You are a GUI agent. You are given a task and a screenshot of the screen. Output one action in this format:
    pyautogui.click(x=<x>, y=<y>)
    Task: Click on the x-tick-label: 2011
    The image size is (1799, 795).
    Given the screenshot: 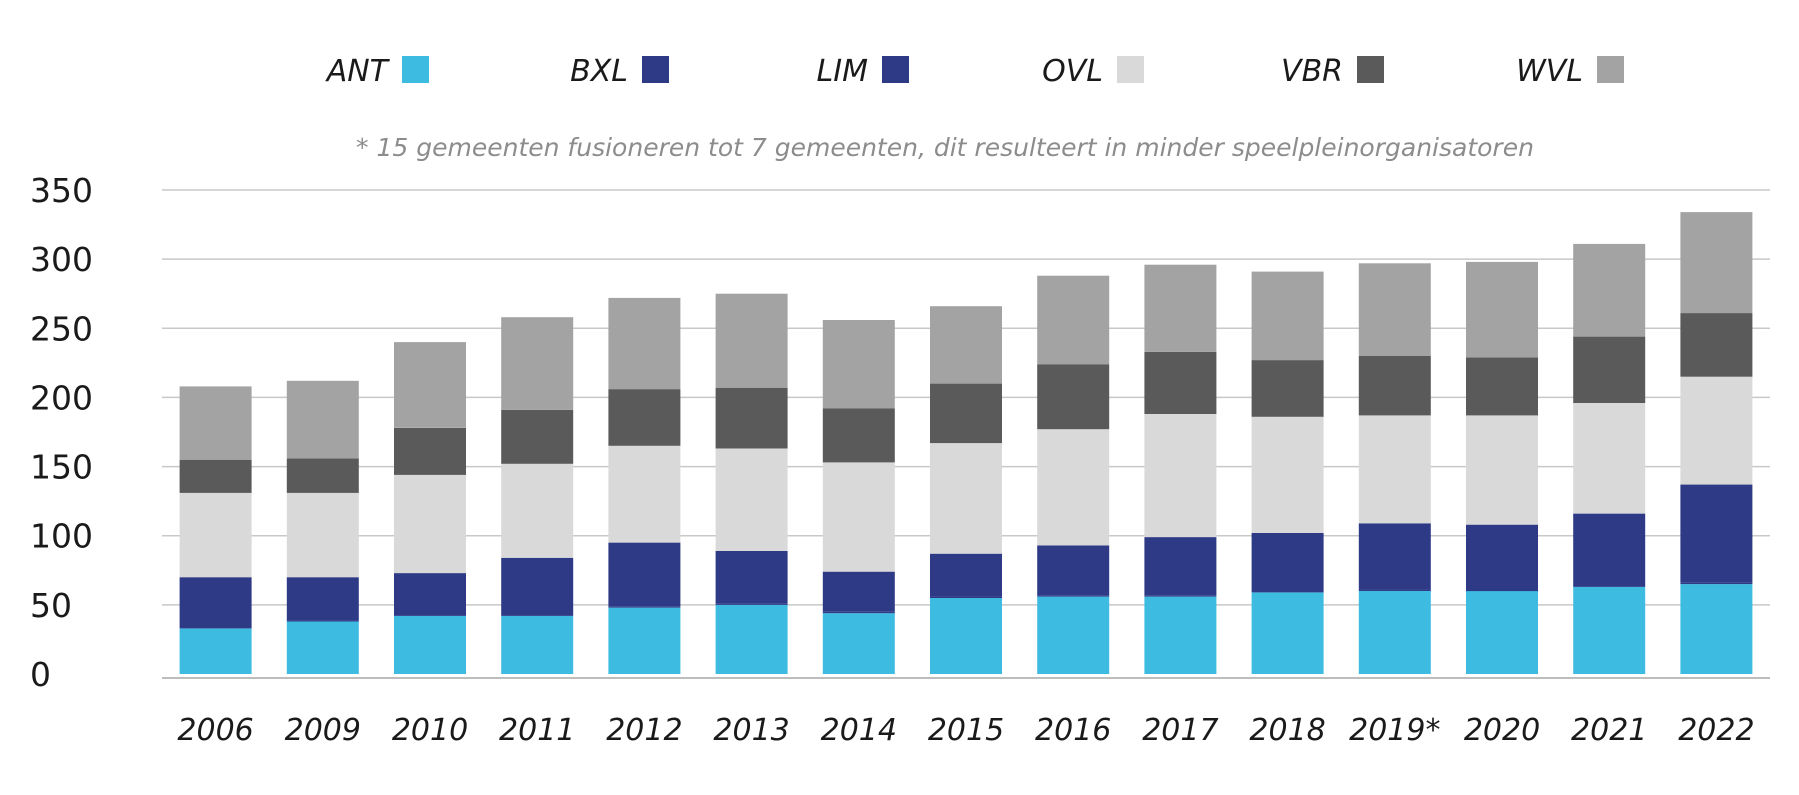 What is the action you would take?
    pyautogui.click(x=537, y=730)
    